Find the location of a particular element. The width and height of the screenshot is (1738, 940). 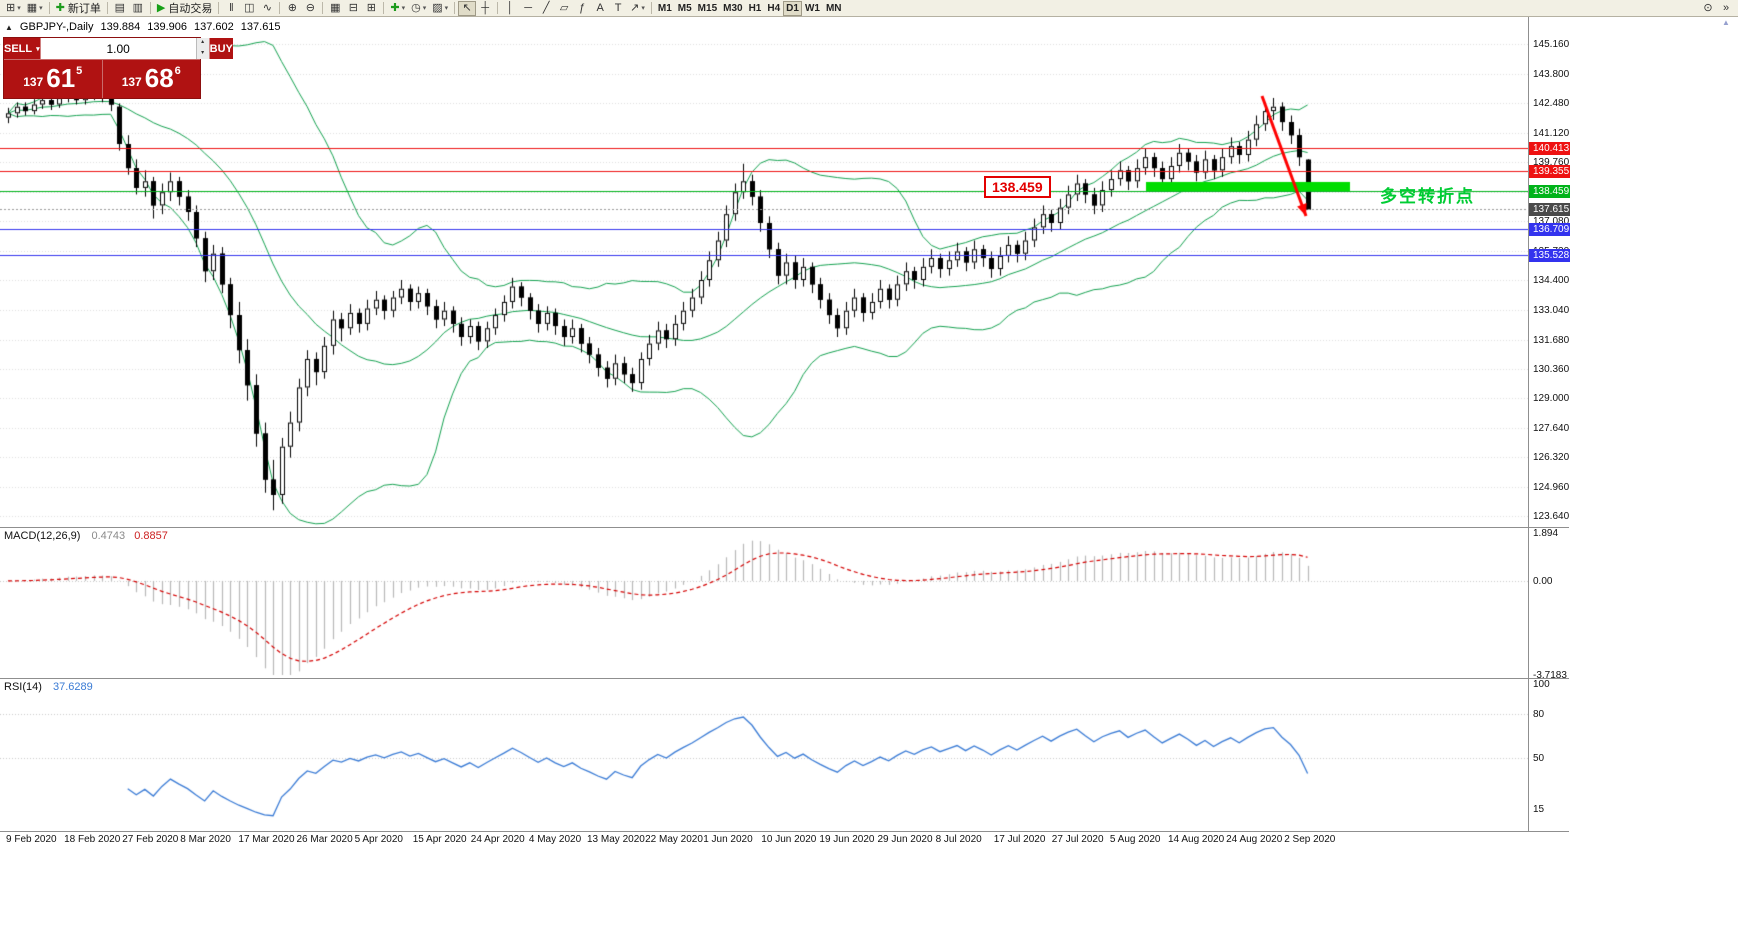

zoom-out-icon: ⊖ is located at coordinates (310, 7).